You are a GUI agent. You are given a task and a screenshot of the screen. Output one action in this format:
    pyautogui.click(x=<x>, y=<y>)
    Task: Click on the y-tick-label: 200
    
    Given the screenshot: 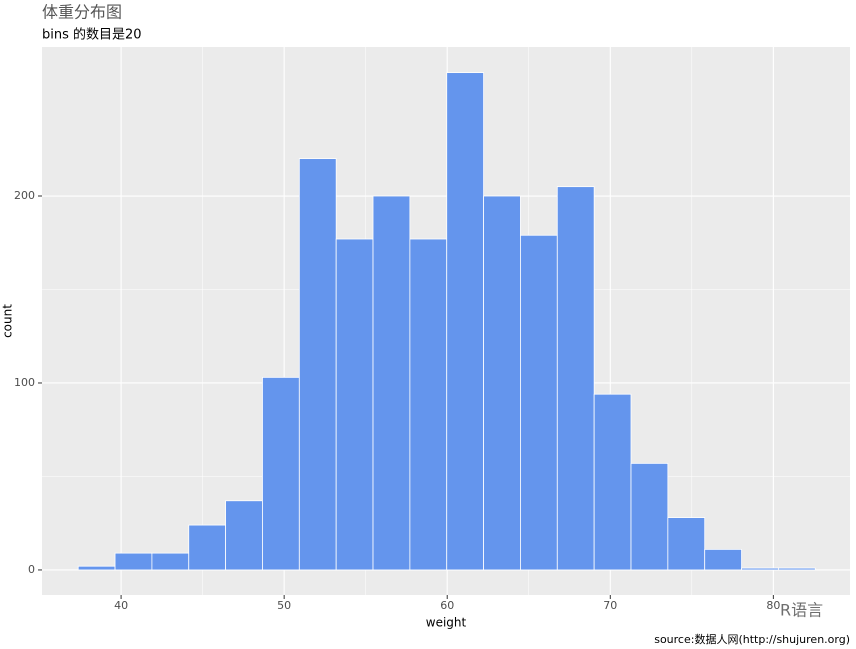 What is the action you would take?
    pyautogui.click(x=24, y=195)
    